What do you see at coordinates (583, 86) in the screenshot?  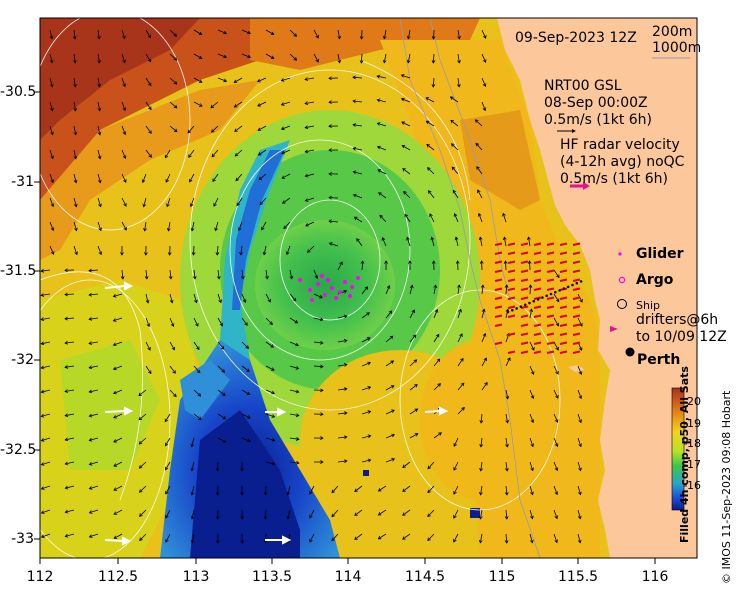 I see `gsl-line1: NRT00 GSL` at bounding box center [583, 86].